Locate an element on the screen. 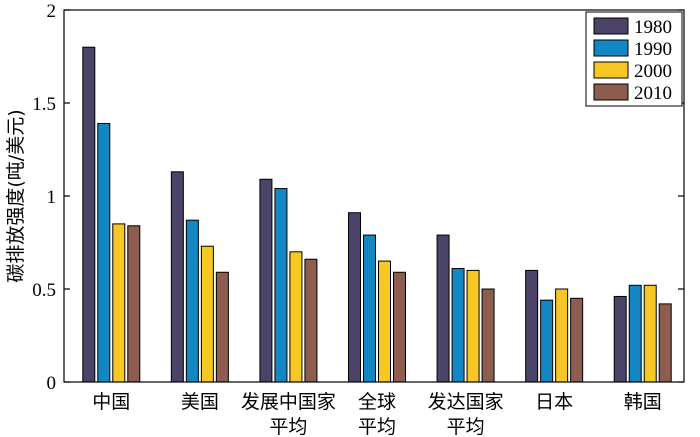  category-label: 发达国家 is located at coordinates (466, 402).